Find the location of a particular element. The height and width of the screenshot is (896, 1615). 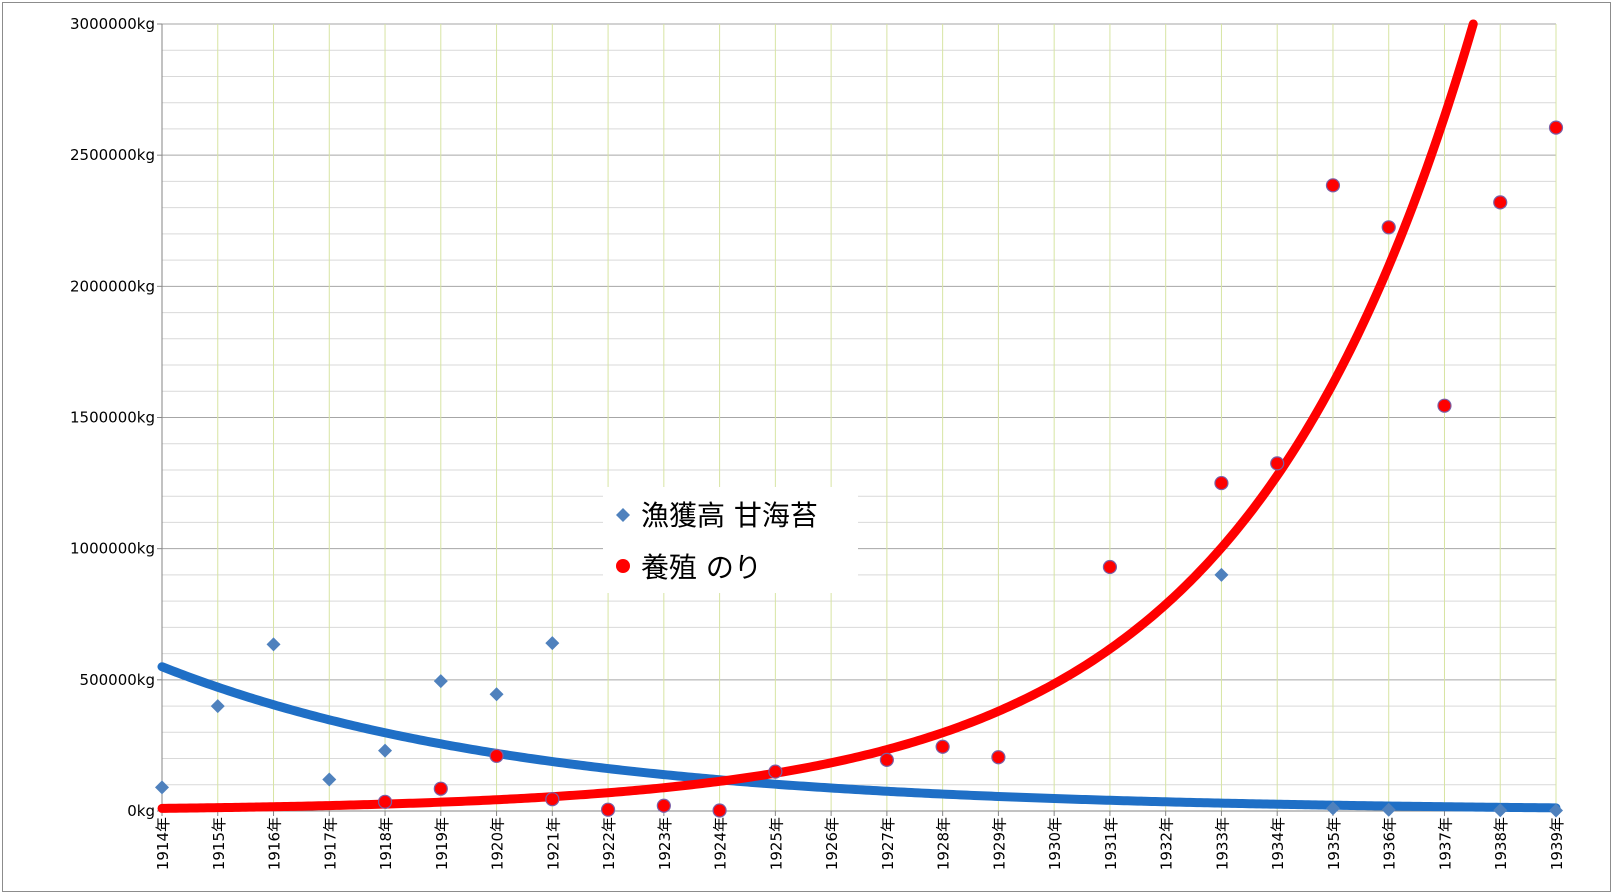

x-tick-label: 1928年 is located at coordinates (944, 843).